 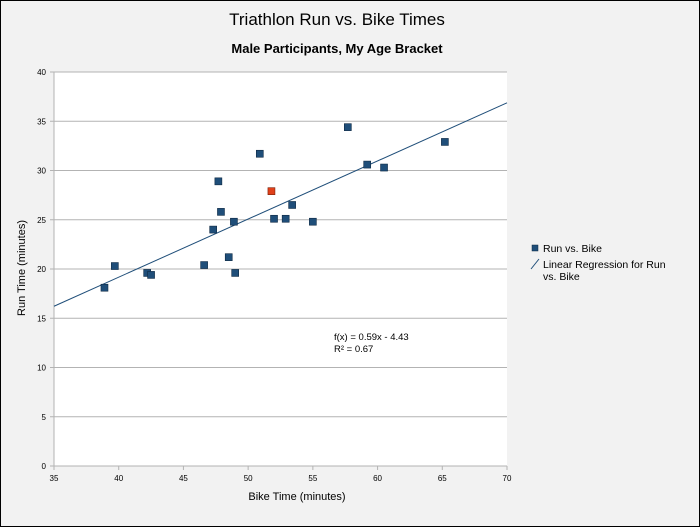 What do you see at coordinates (22, 268) in the screenshot?
I see `y-axis-label: Run Time (minutes)` at bounding box center [22, 268].